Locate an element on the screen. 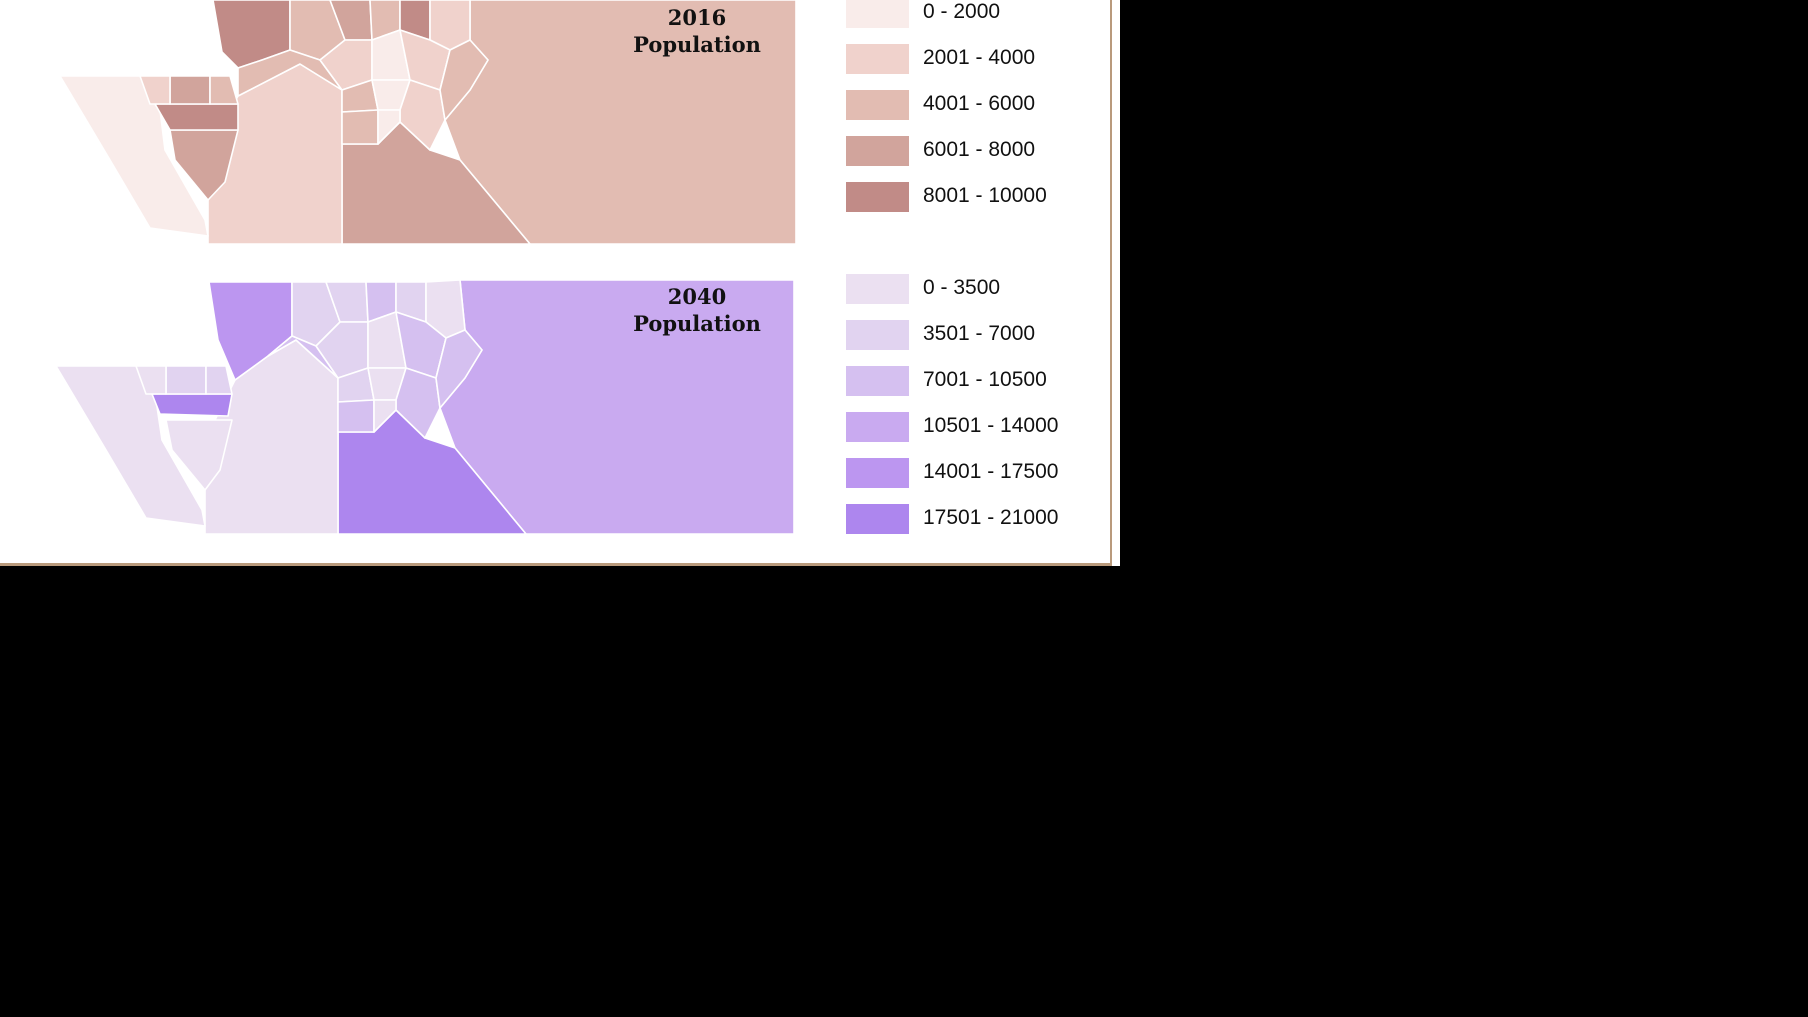  panel-border-right is located at coordinates (1111, 283).